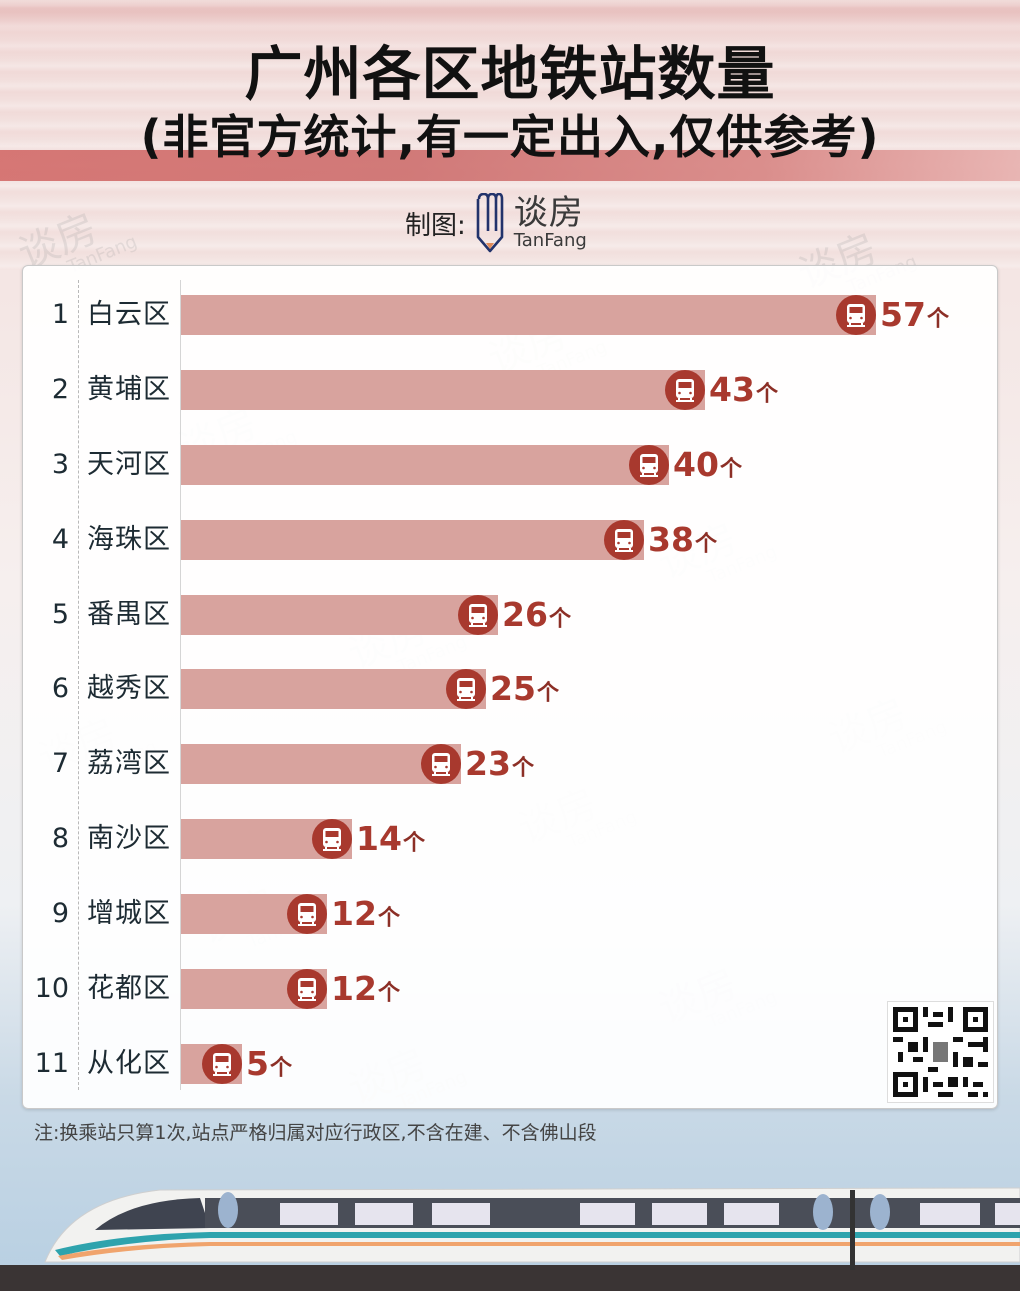 Image resolution: width=1020 pixels, height=1291 pixels. I want to click on rank-label: 1, so click(60, 314).